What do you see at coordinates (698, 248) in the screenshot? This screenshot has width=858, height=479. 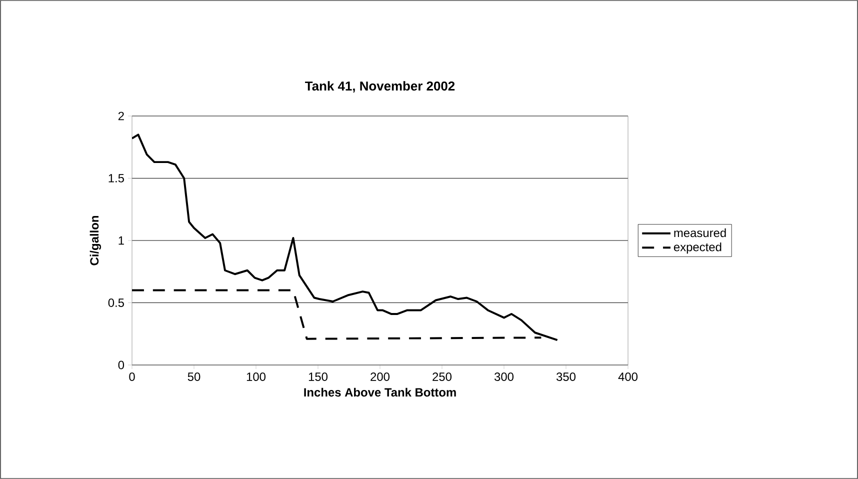 I see `legend-label: expected` at bounding box center [698, 248].